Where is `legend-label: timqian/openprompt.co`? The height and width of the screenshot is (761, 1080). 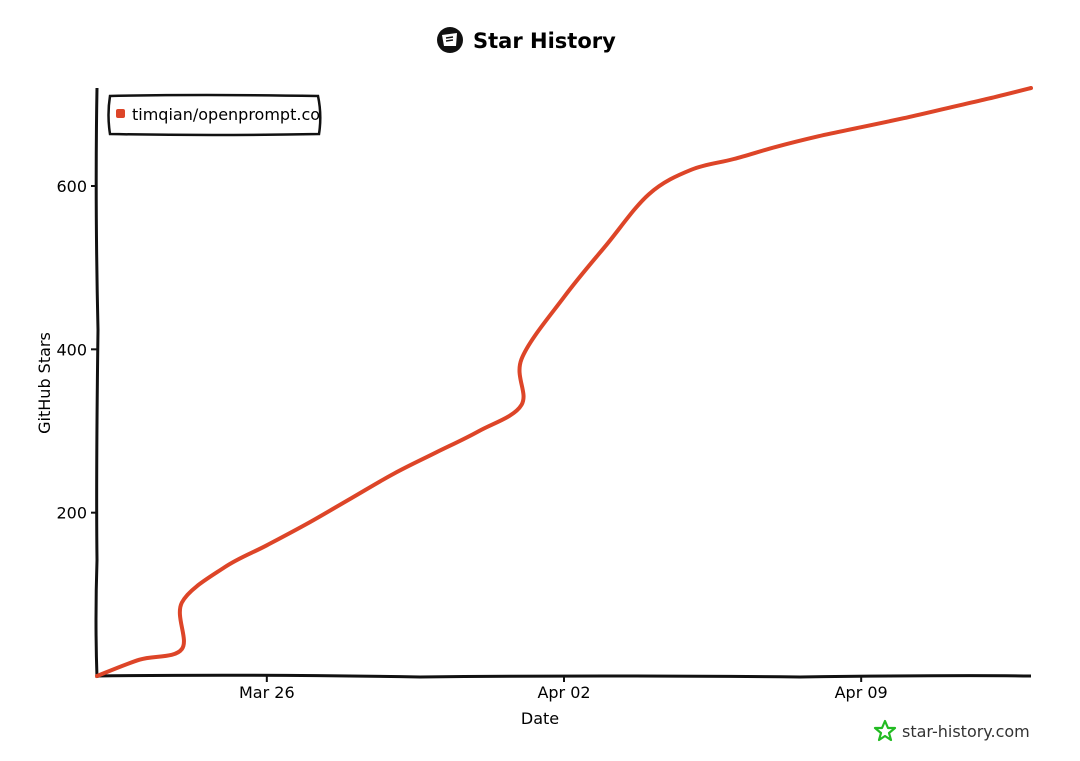
legend-label: timqian/openprompt.co is located at coordinates (226, 114).